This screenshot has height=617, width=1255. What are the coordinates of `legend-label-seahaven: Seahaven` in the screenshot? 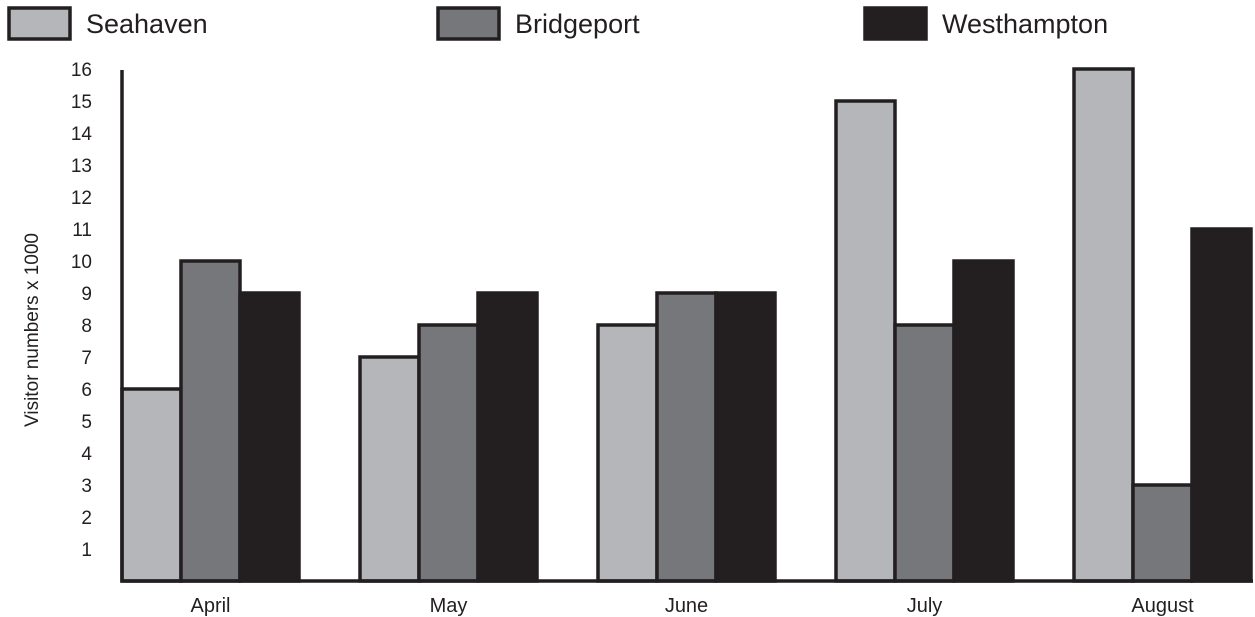 It's located at (147, 24).